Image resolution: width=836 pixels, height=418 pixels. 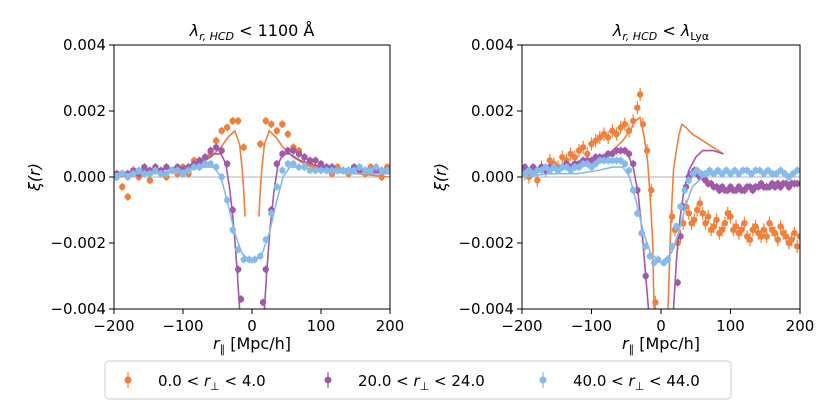 I want to click on y-tick-label: 0.002, so click(x=492, y=111).